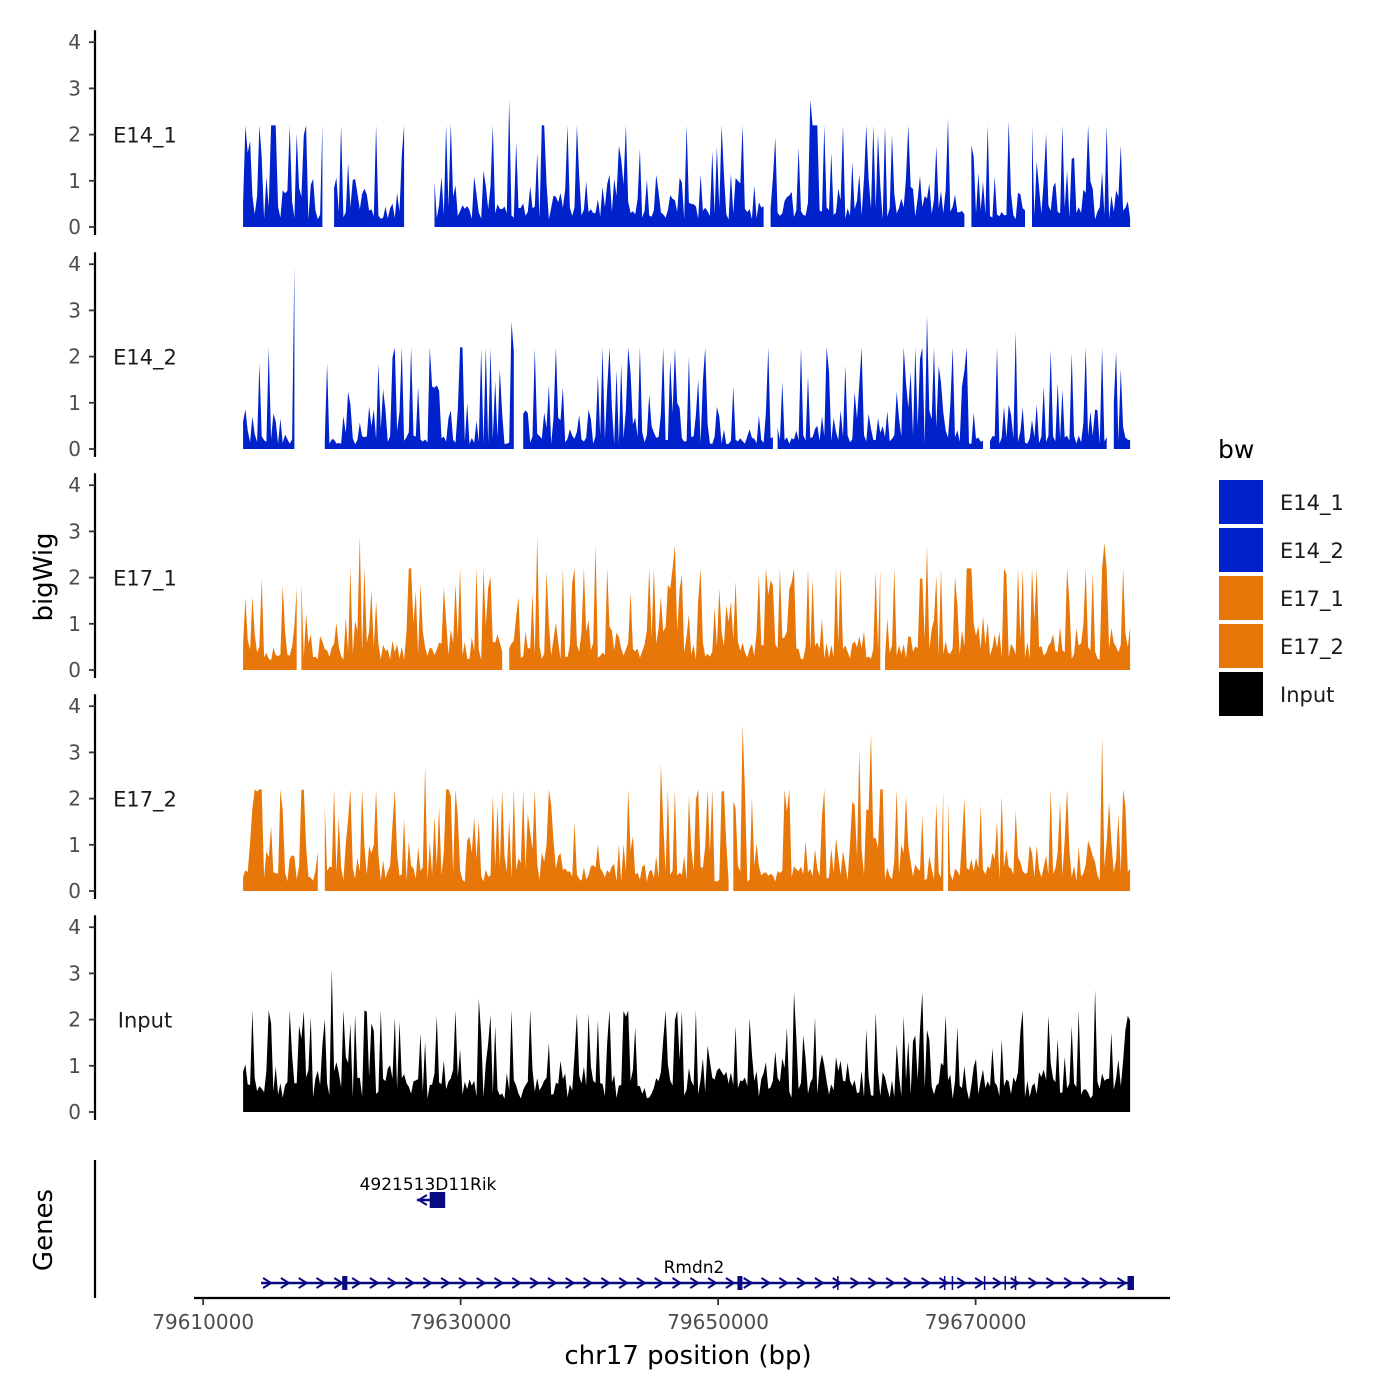 Image resolution: width=1400 pixels, height=1400 pixels. What do you see at coordinates (1312, 551) in the screenshot?
I see `legend-label: E14_2` at bounding box center [1312, 551].